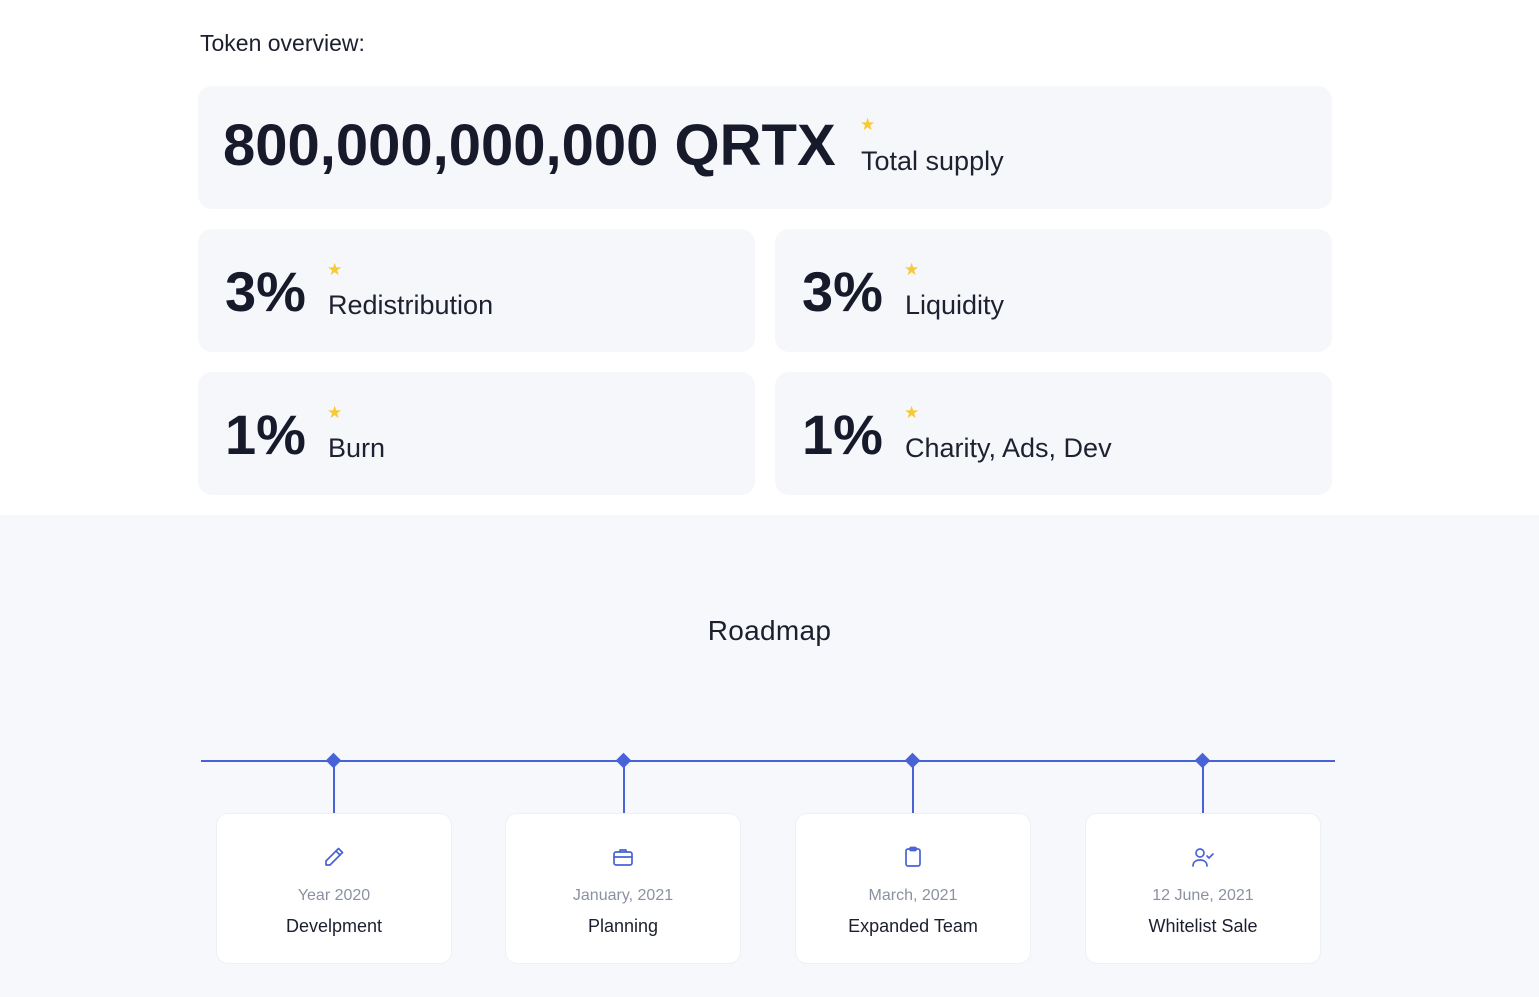  What do you see at coordinates (769, 630) in the screenshot?
I see `roadmap-title: Roadmap` at bounding box center [769, 630].